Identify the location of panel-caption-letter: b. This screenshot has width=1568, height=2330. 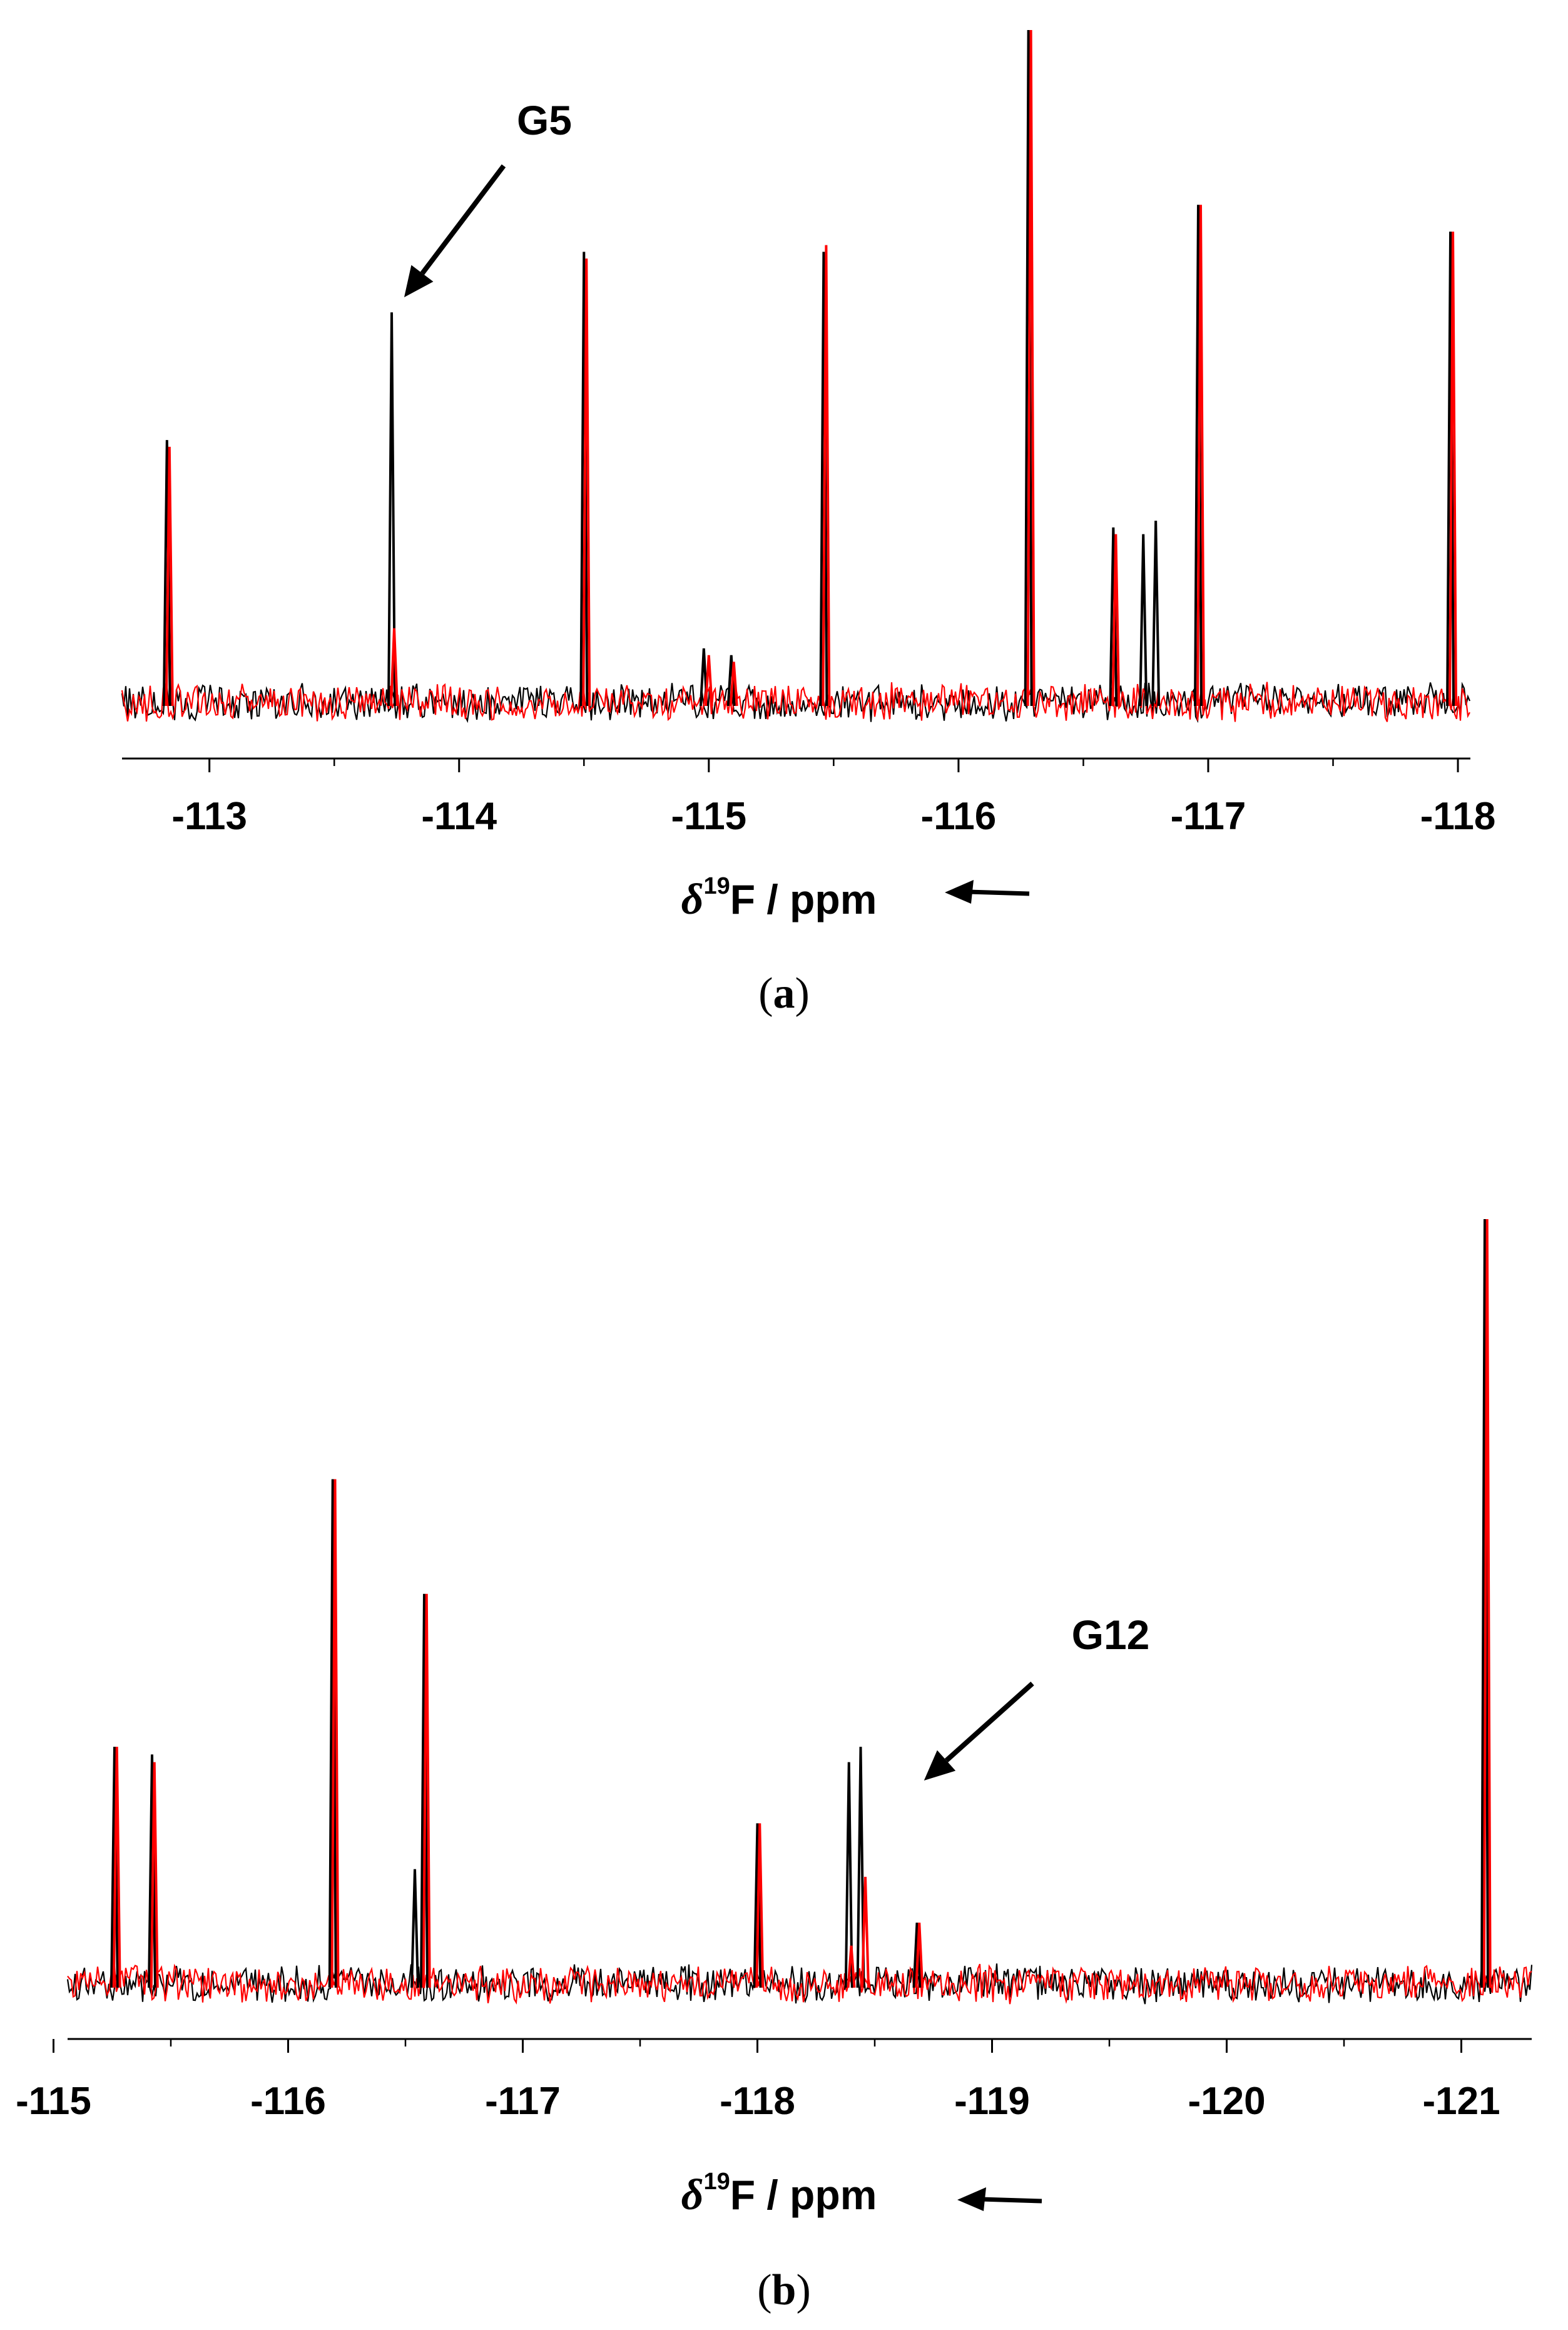
(784, 2290).